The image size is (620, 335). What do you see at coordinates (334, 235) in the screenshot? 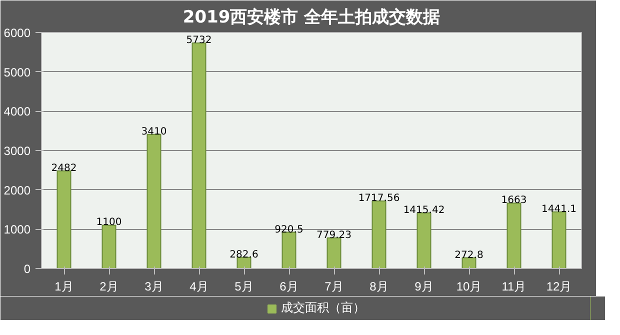
I see `data-label: 779.23` at bounding box center [334, 235].